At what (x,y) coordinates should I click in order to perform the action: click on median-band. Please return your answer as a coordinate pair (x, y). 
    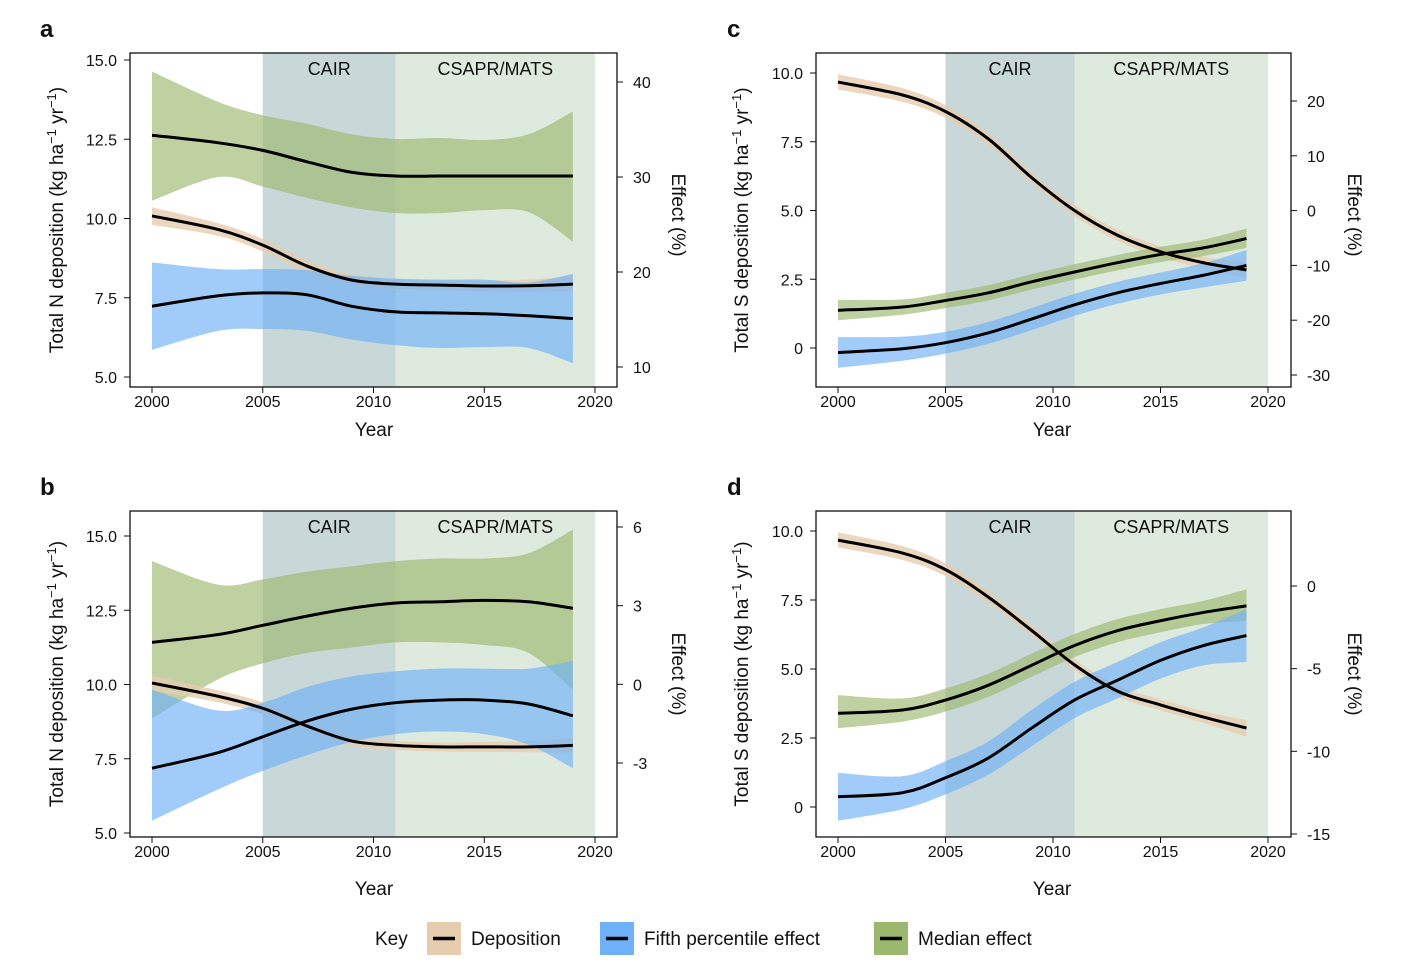
    Looking at the image, I should click on (362, 624).